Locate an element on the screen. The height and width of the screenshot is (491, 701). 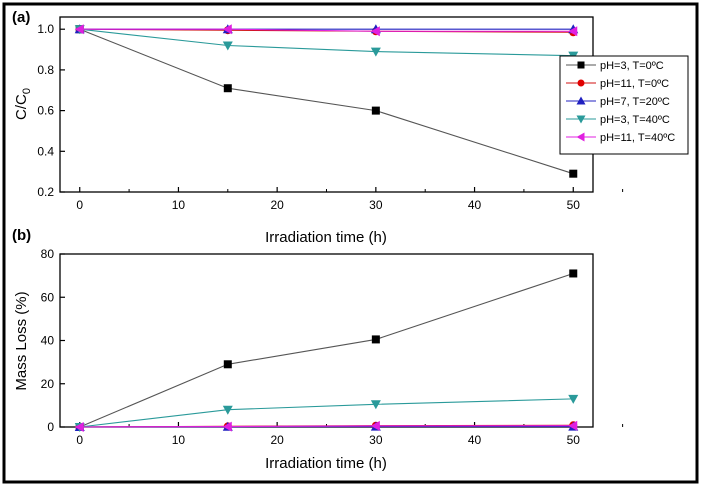
legend-label-0: pH=3, T=0ºC is located at coordinates (632, 66).